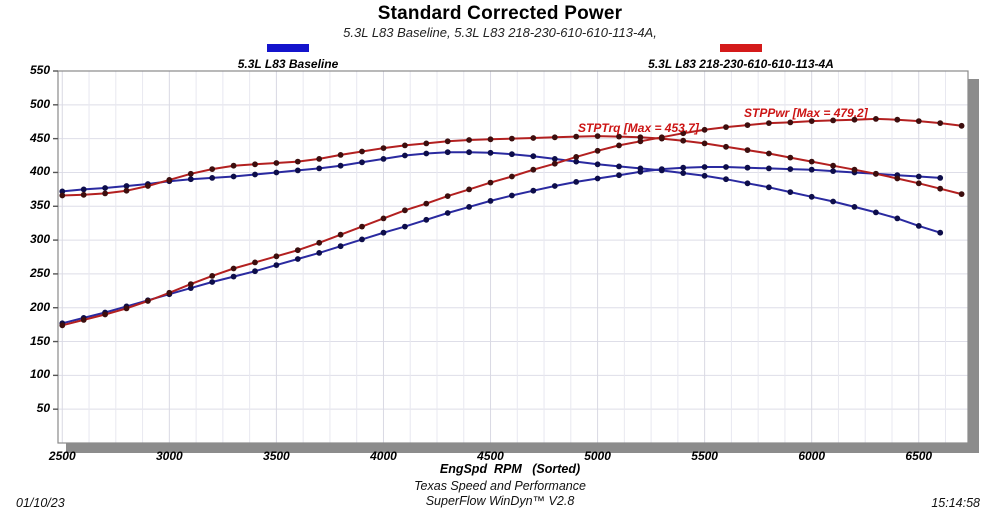 Image resolution: width=1000 pixels, height=515 pixels. What do you see at coordinates (500, 501) in the screenshot?
I see `footer-software: SuperFlow WinDyn™ V2.8` at bounding box center [500, 501].